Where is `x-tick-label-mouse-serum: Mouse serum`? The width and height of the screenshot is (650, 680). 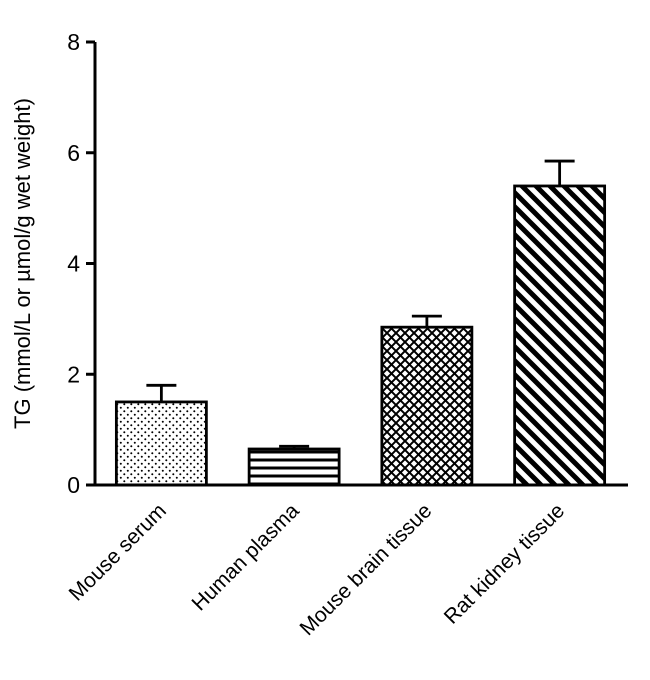 x-tick-label-mouse-serum: Mouse serum is located at coordinates (118, 552).